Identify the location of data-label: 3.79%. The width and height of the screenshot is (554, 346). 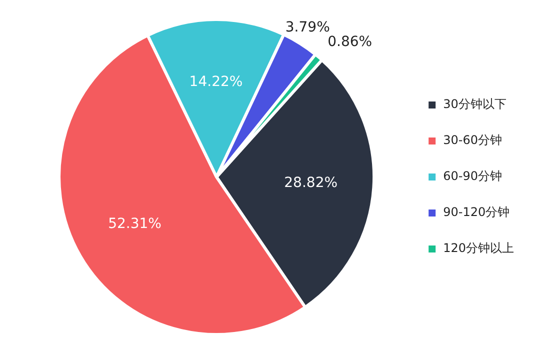
(307, 27).